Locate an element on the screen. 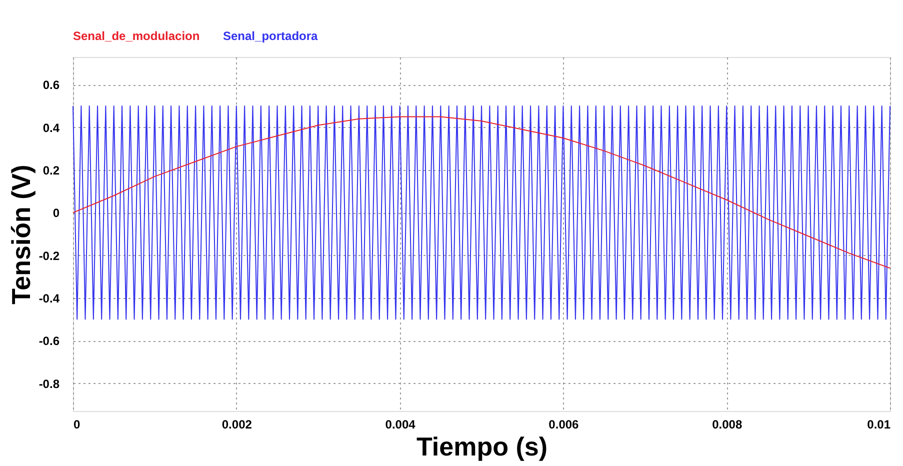  text: Senal_de_modulacion is located at coordinates (136, 36).